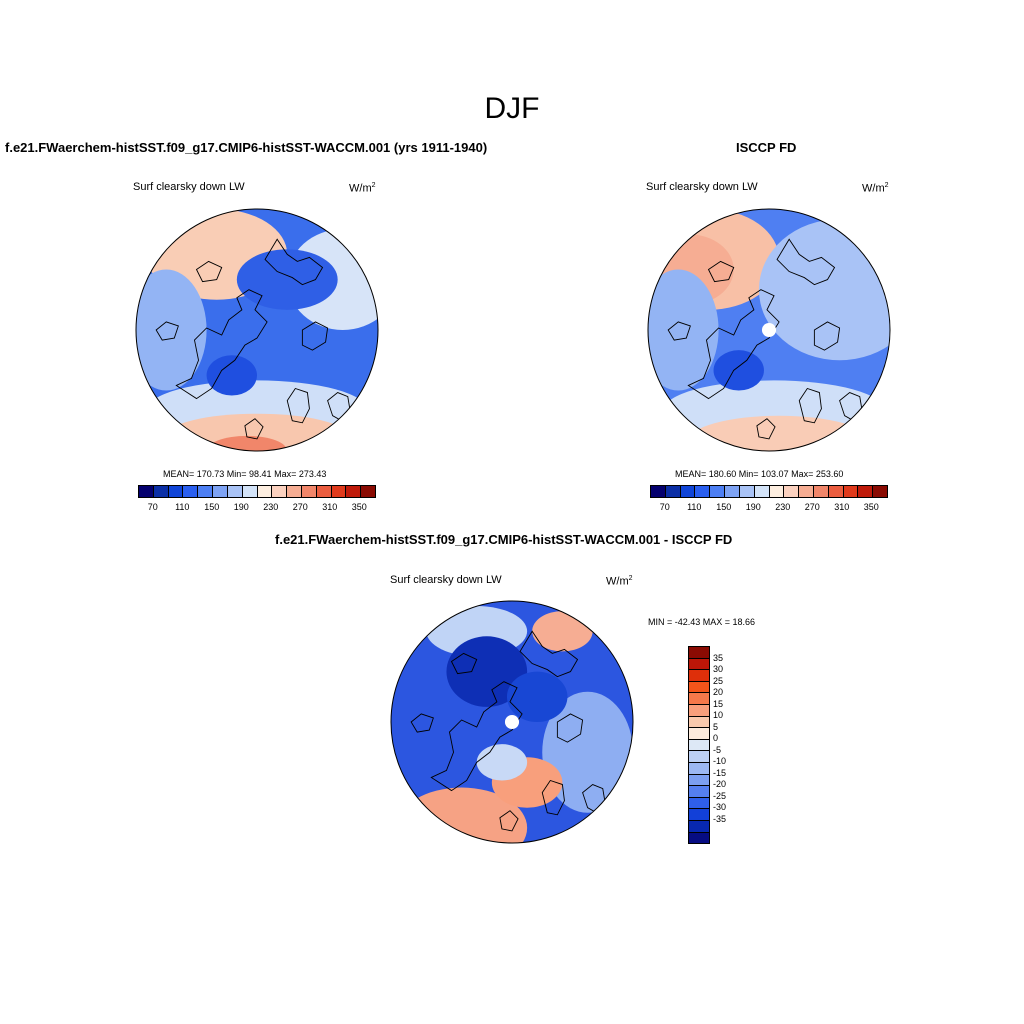  I want to click on colorbar-tick-label: -15, so click(720, 772).